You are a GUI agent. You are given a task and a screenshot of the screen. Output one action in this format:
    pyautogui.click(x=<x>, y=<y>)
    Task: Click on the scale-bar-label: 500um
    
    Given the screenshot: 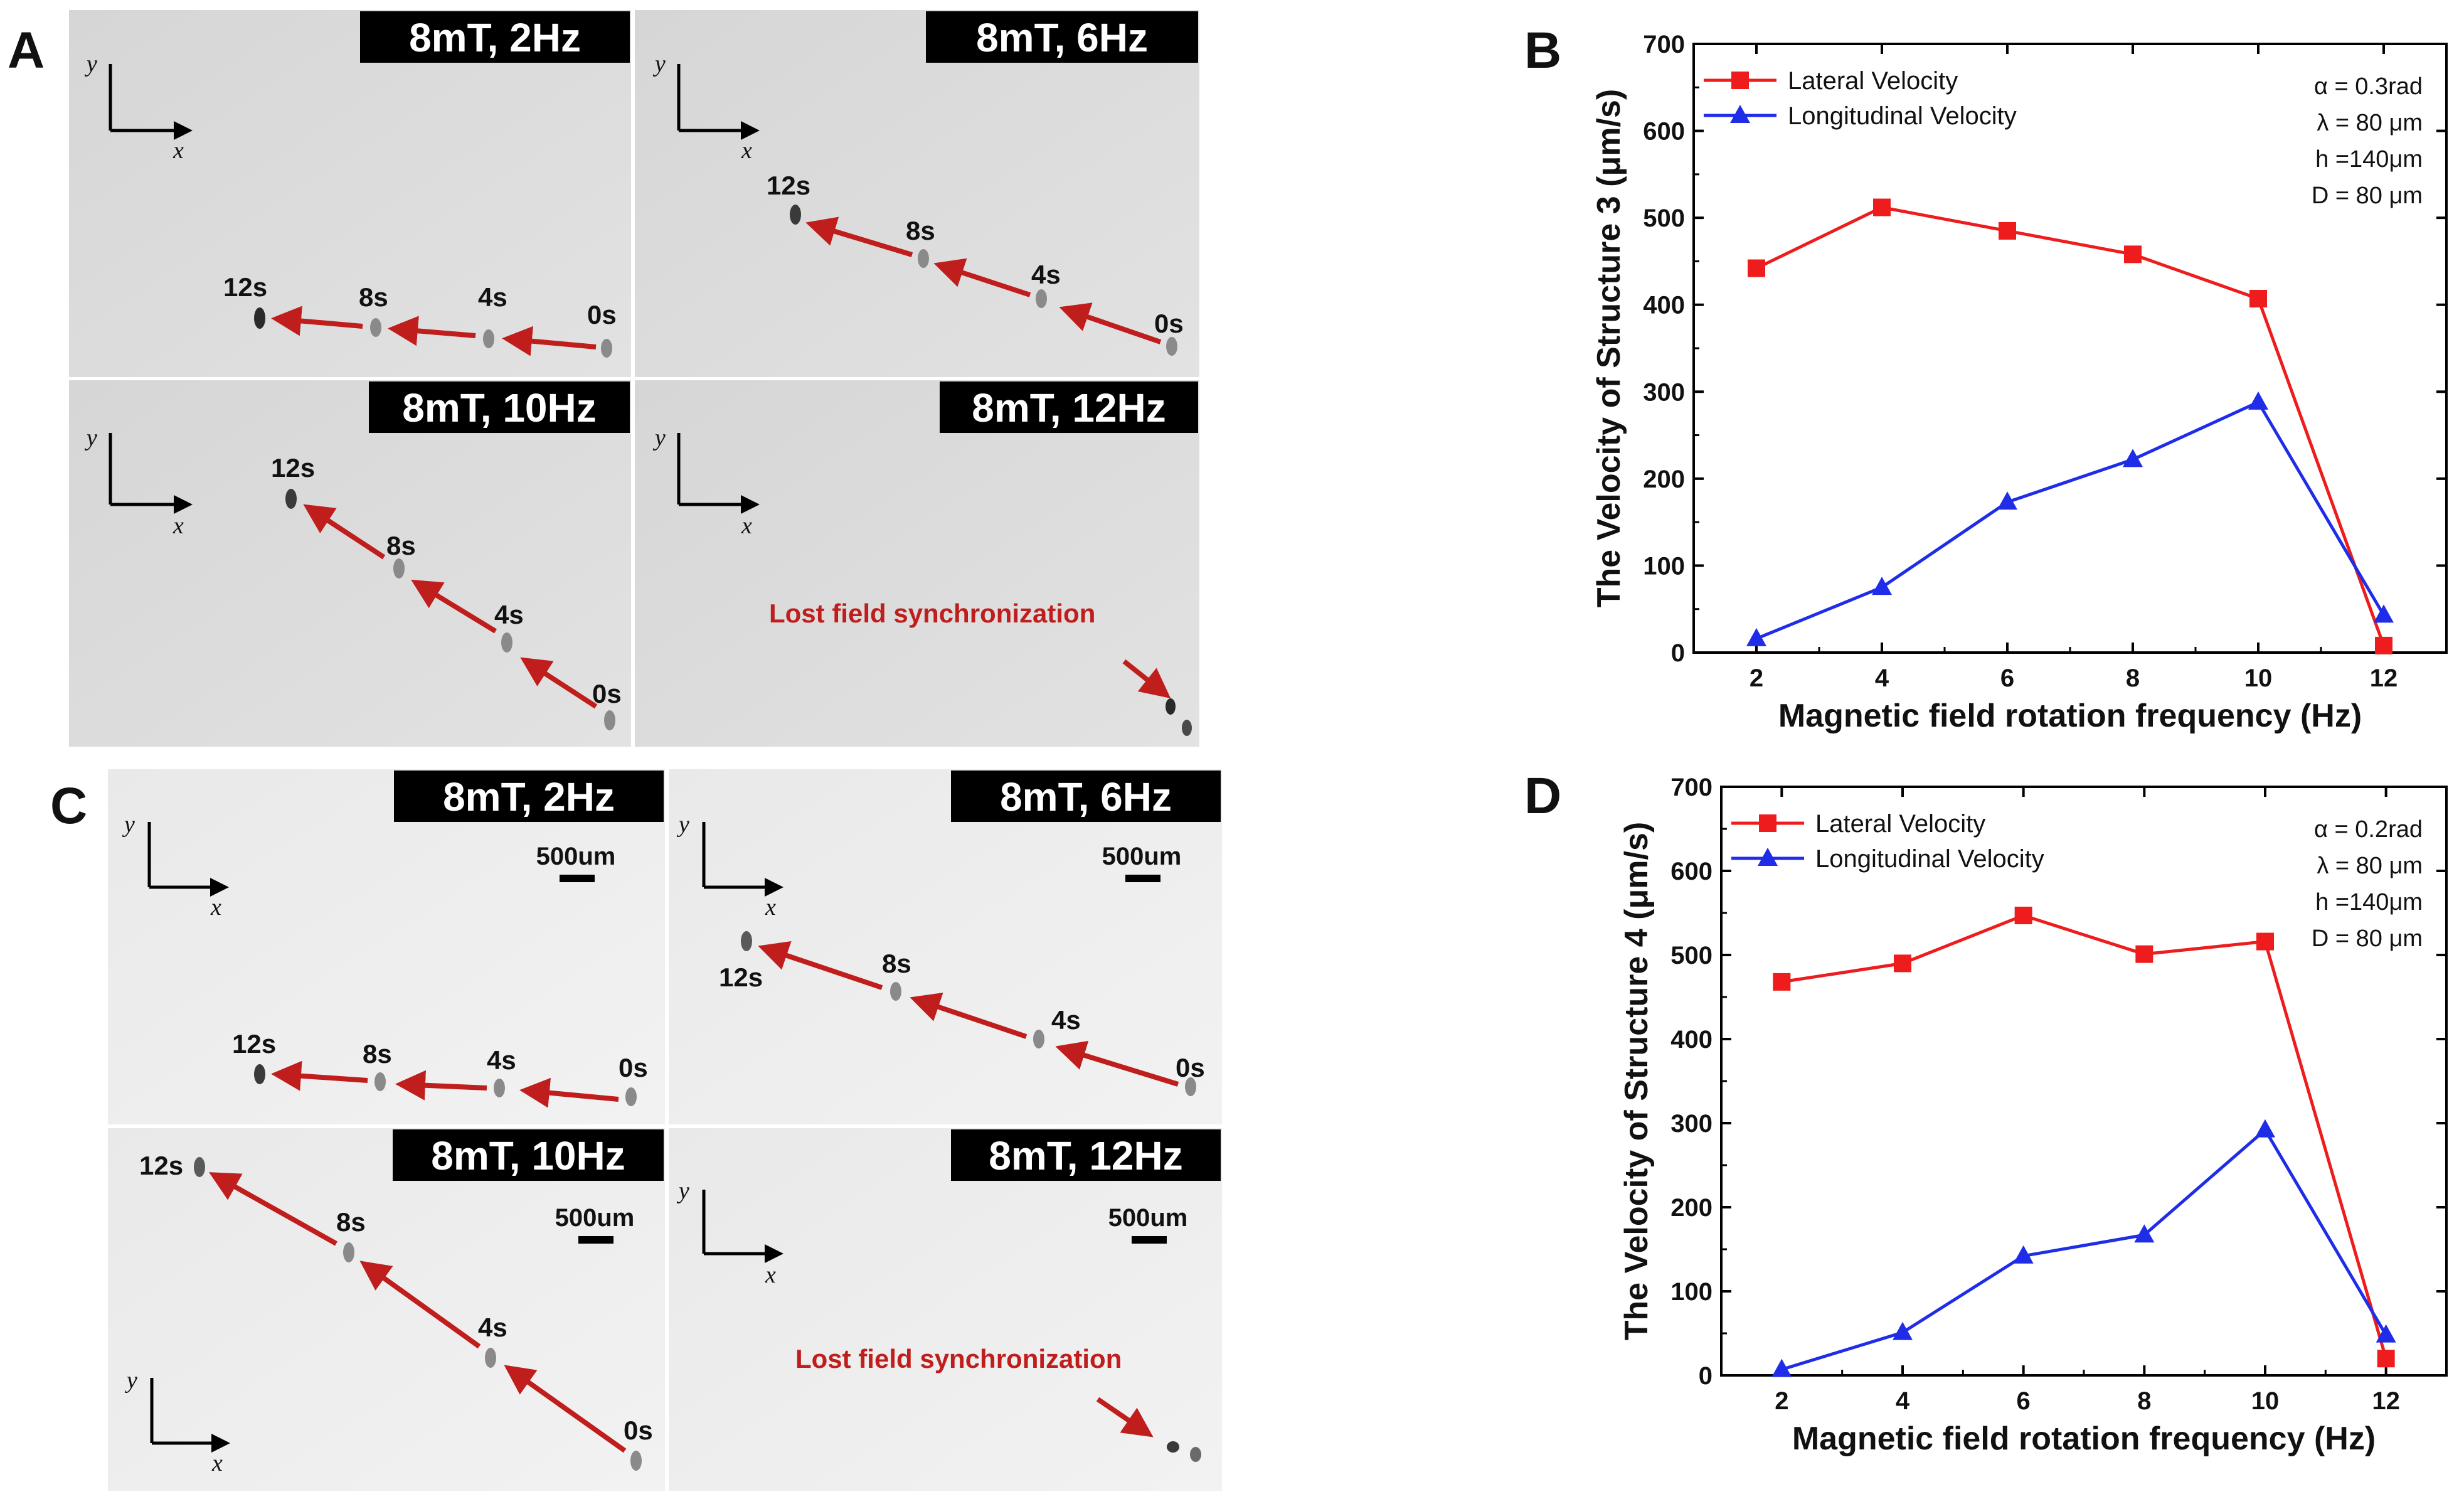 What is the action you would take?
    pyautogui.click(x=1148, y=1218)
    